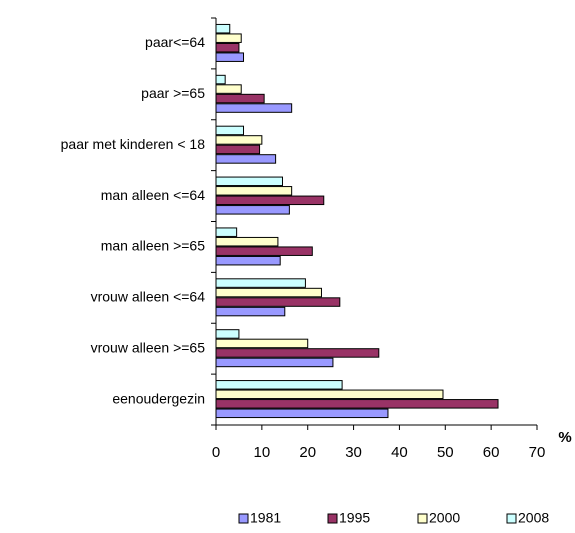  I want to click on x-axis-label: %, so click(564, 437).